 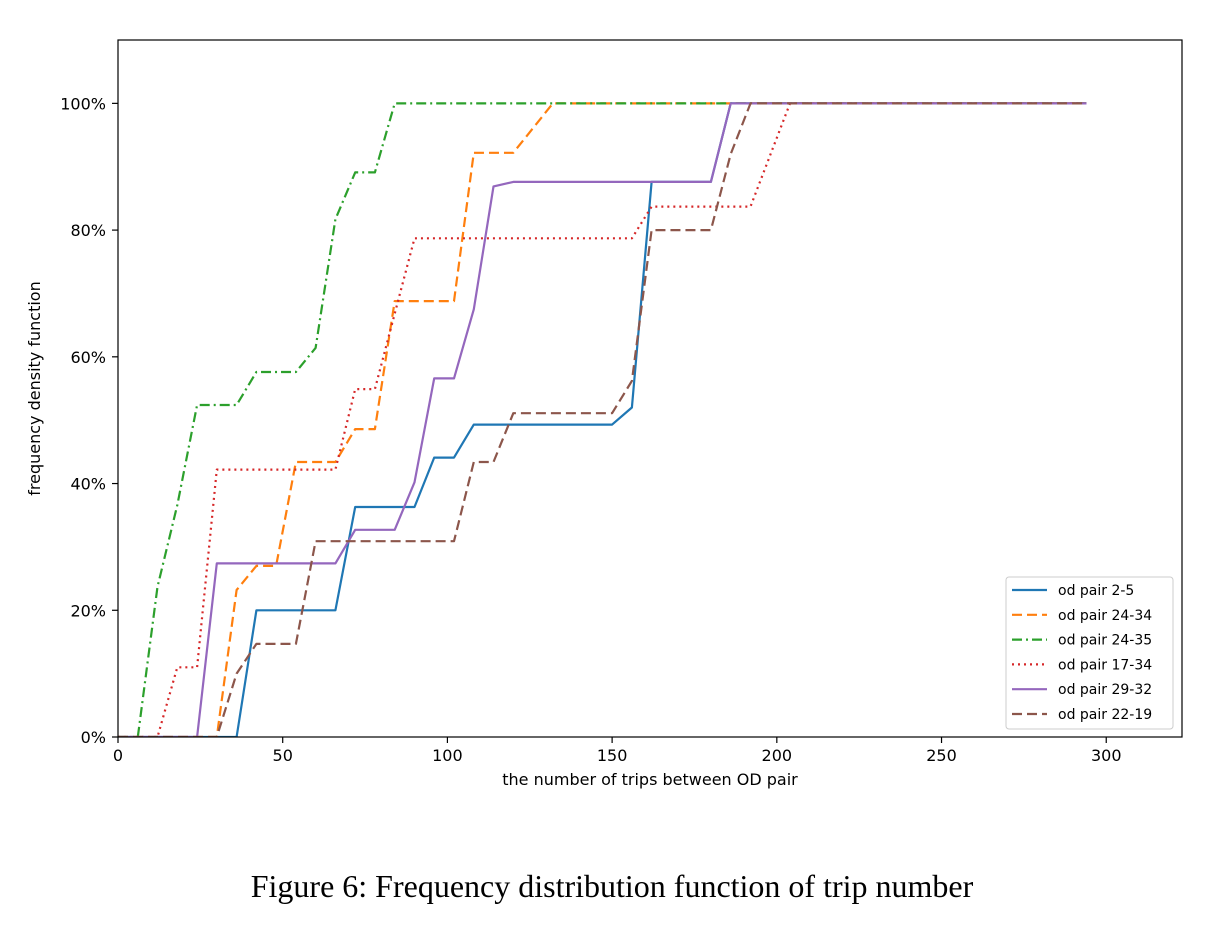 What do you see at coordinates (1105, 690) in the screenshot?
I see `legend-label: od pair 29-32` at bounding box center [1105, 690].